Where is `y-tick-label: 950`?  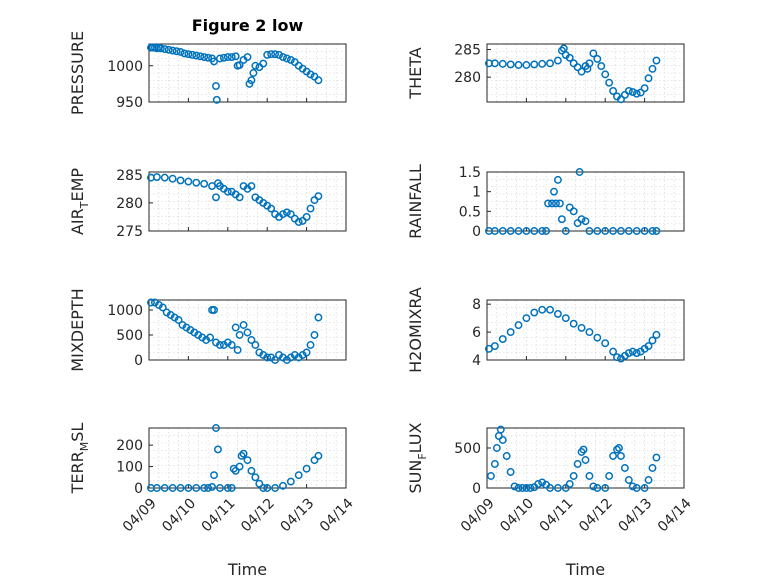 y-tick-label: 950 is located at coordinates (129, 103).